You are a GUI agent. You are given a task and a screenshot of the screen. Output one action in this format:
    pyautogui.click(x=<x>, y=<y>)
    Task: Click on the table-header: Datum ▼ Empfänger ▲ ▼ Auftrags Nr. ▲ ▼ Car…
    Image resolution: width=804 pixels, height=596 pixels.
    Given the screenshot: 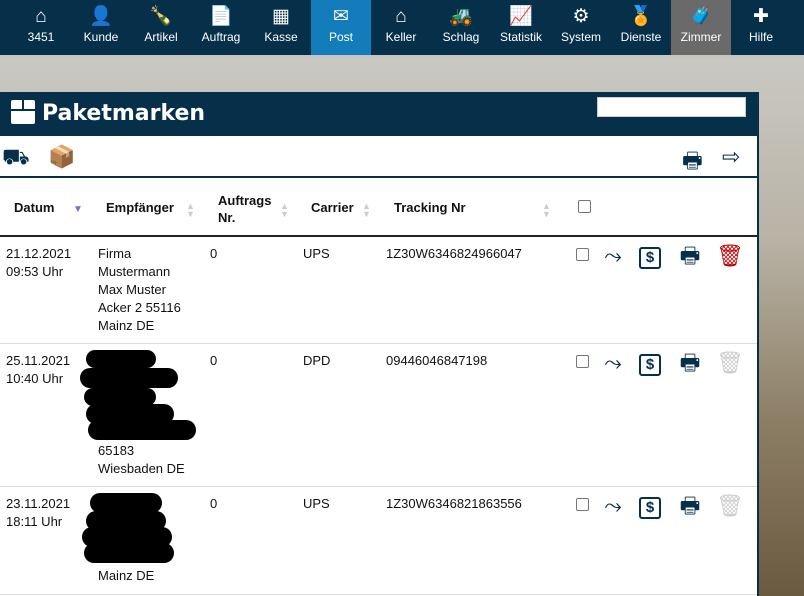 What is the action you would take?
    pyautogui.click(x=378, y=207)
    